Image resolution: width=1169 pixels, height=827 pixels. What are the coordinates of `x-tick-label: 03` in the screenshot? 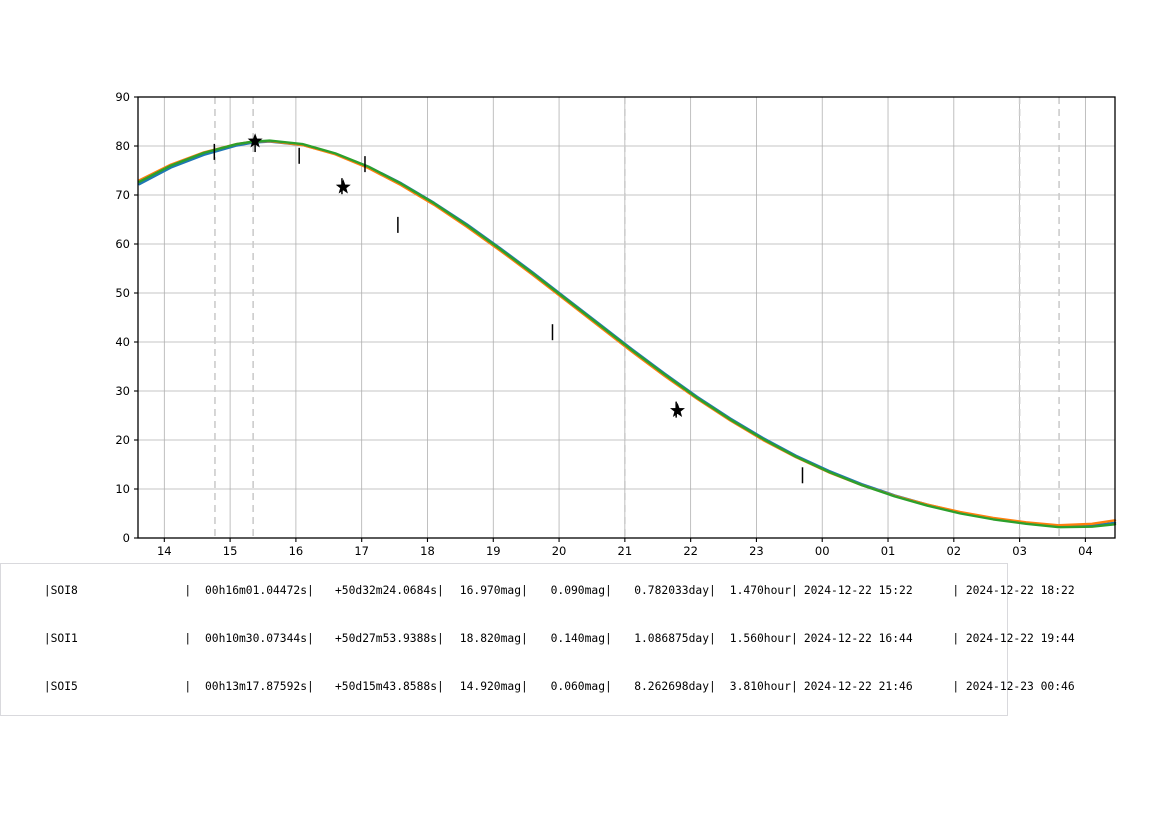 It's located at (1019, 551).